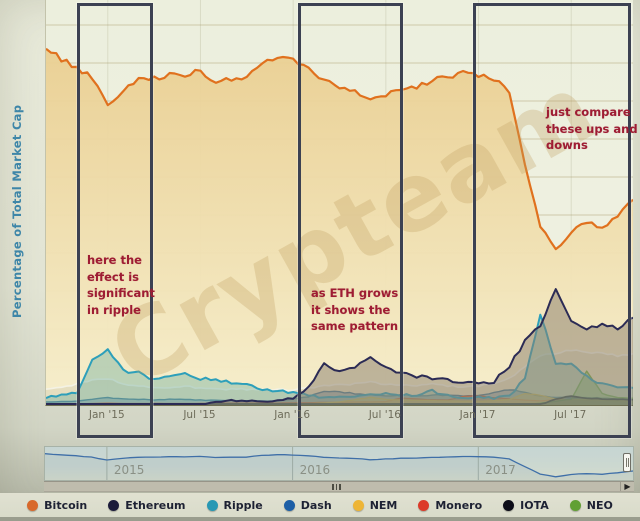  Describe the element at coordinates (534, 505) in the screenshot. I see `legend-label: IOTA` at that location.